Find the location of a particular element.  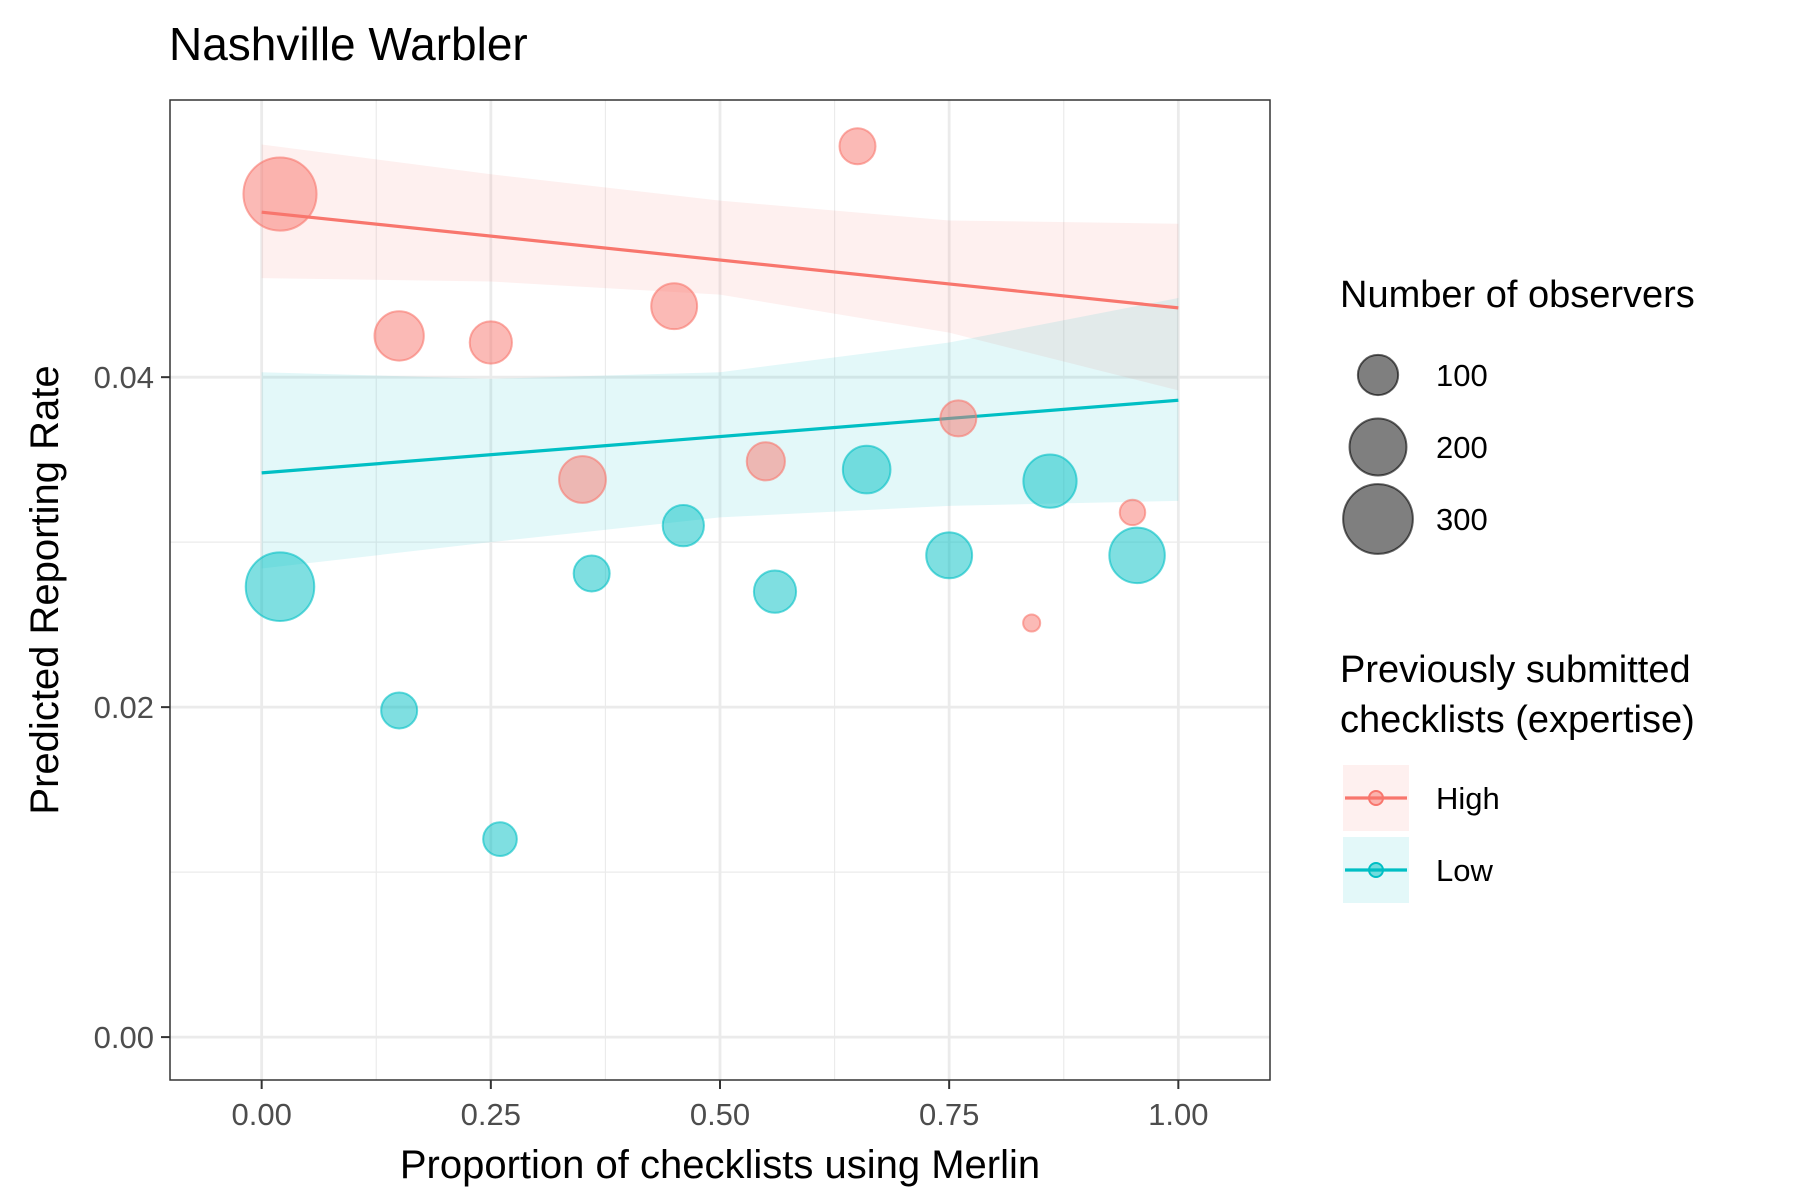

fit-line-low is located at coordinates (720, 436).